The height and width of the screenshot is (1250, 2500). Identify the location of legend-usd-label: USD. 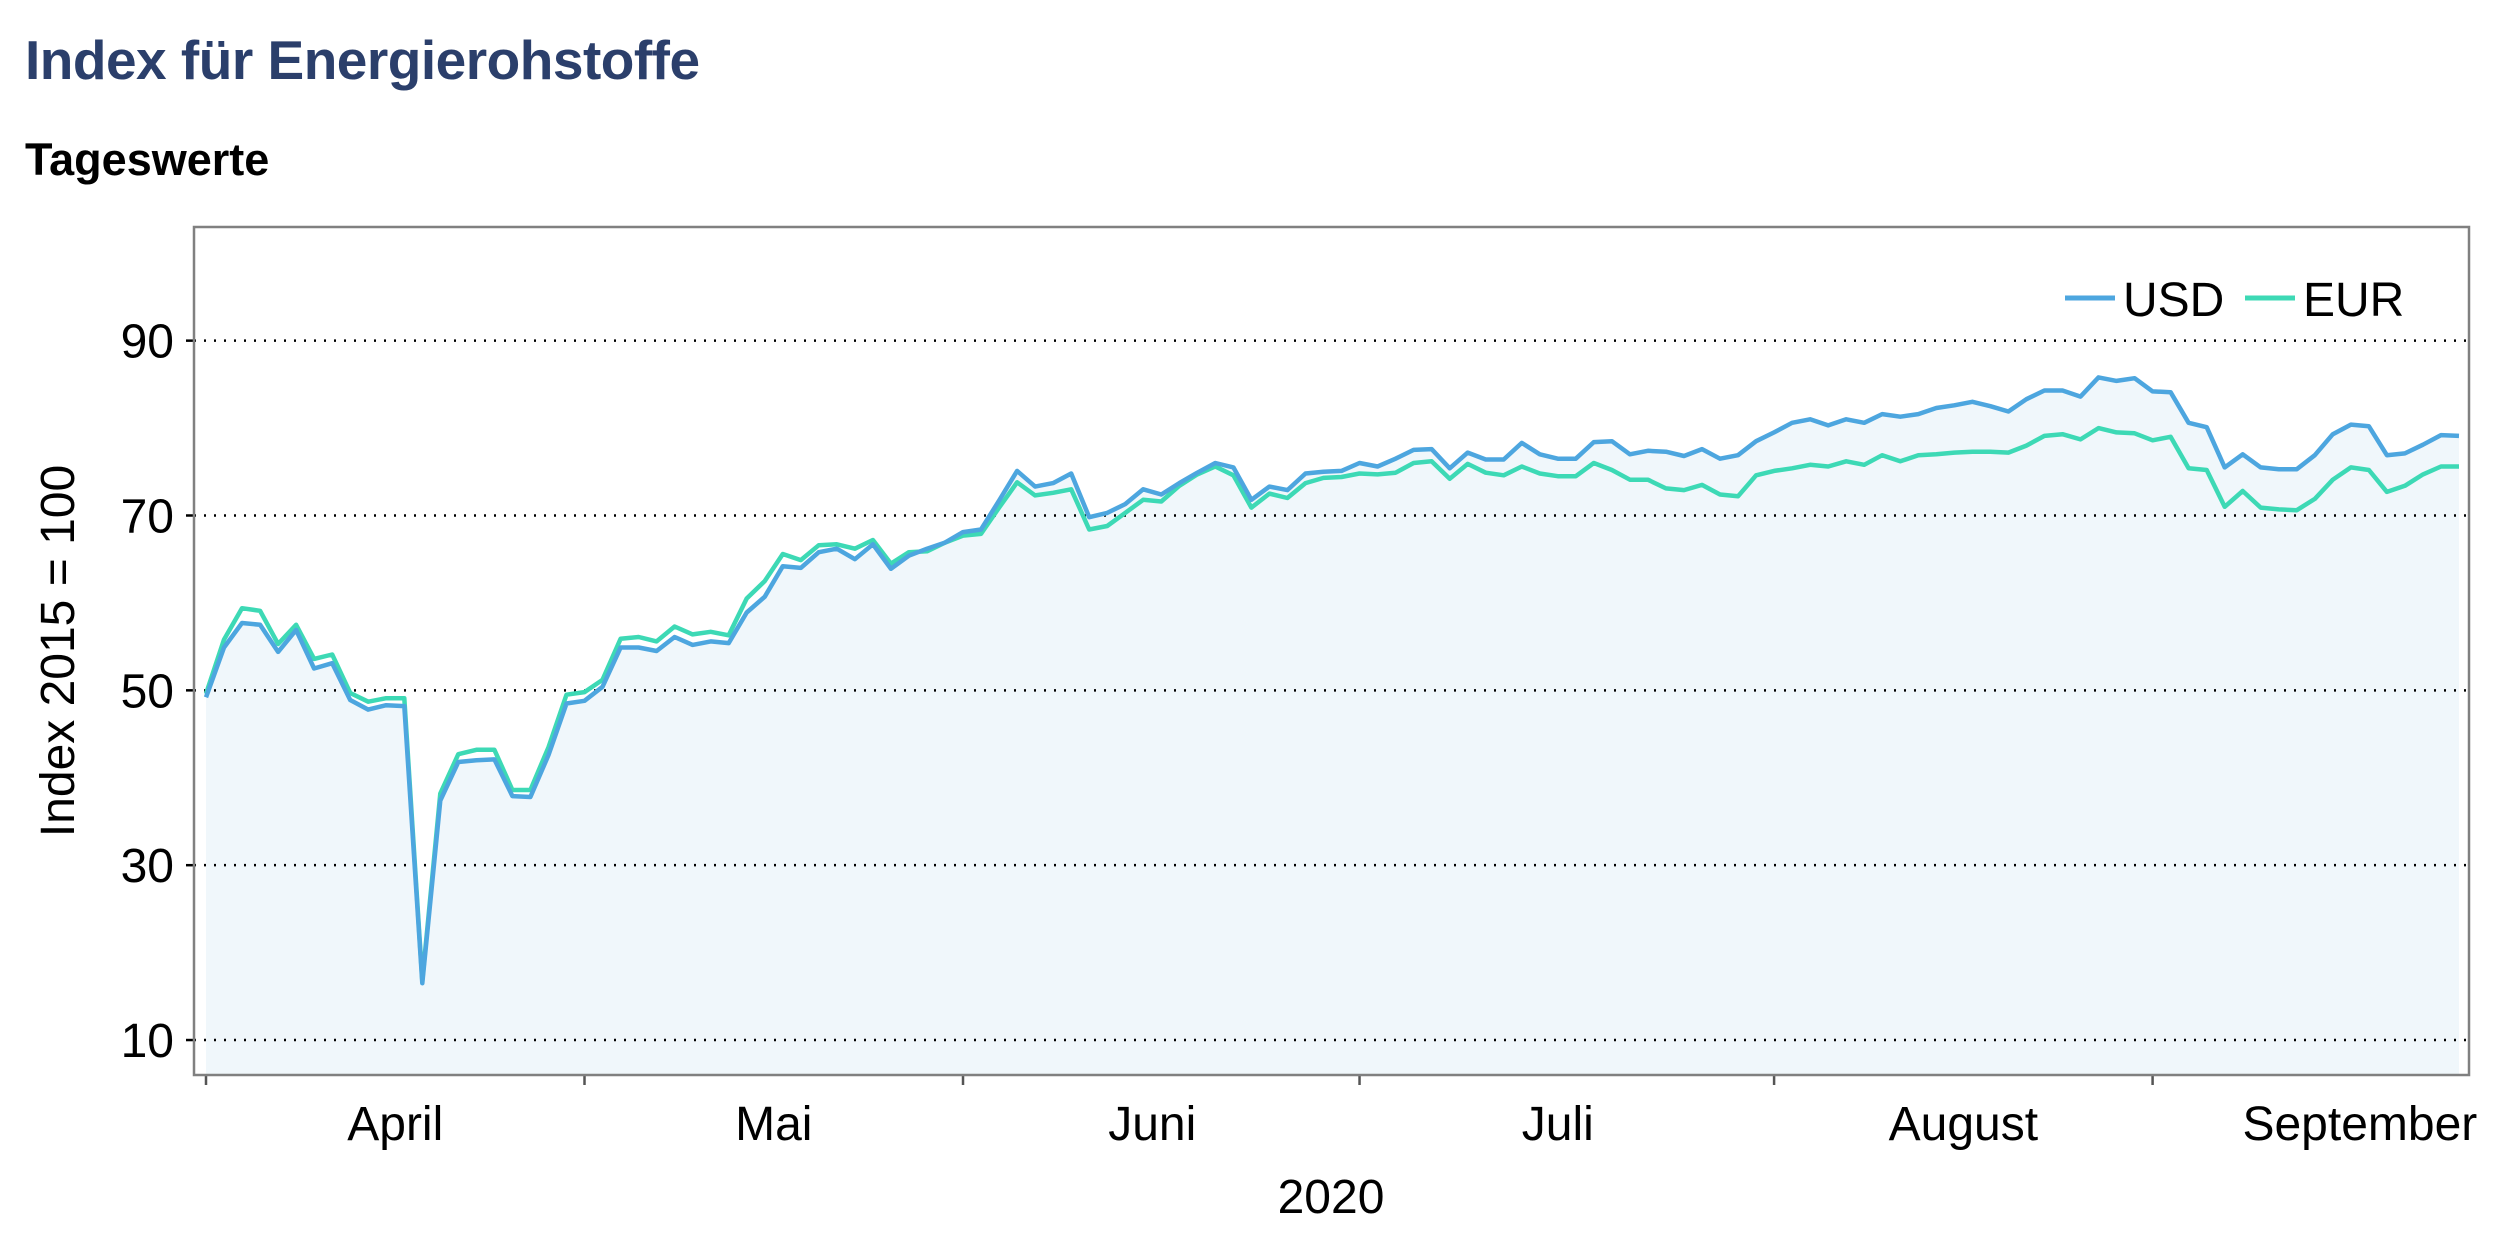
(2173, 300).